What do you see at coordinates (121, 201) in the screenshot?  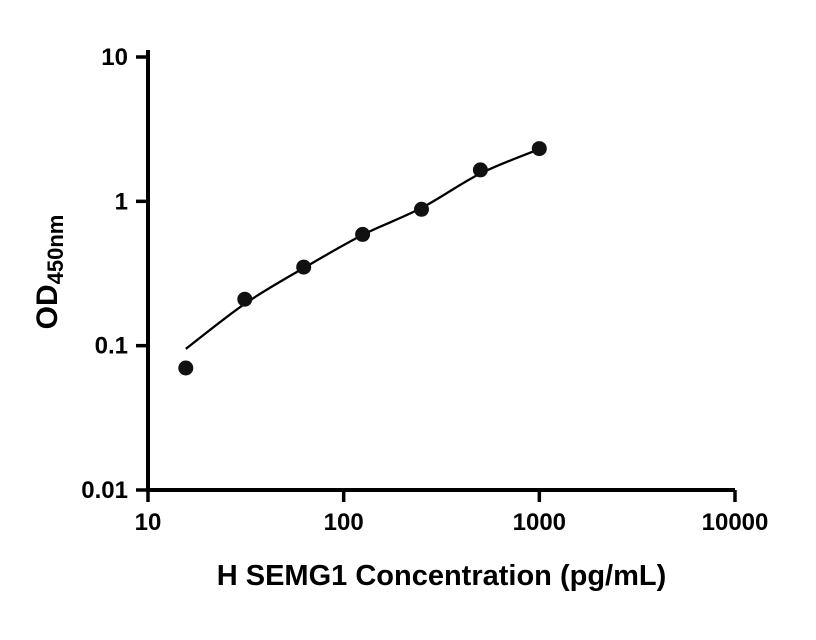 I see `y-axis-tick-label: 1` at bounding box center [121, 201].